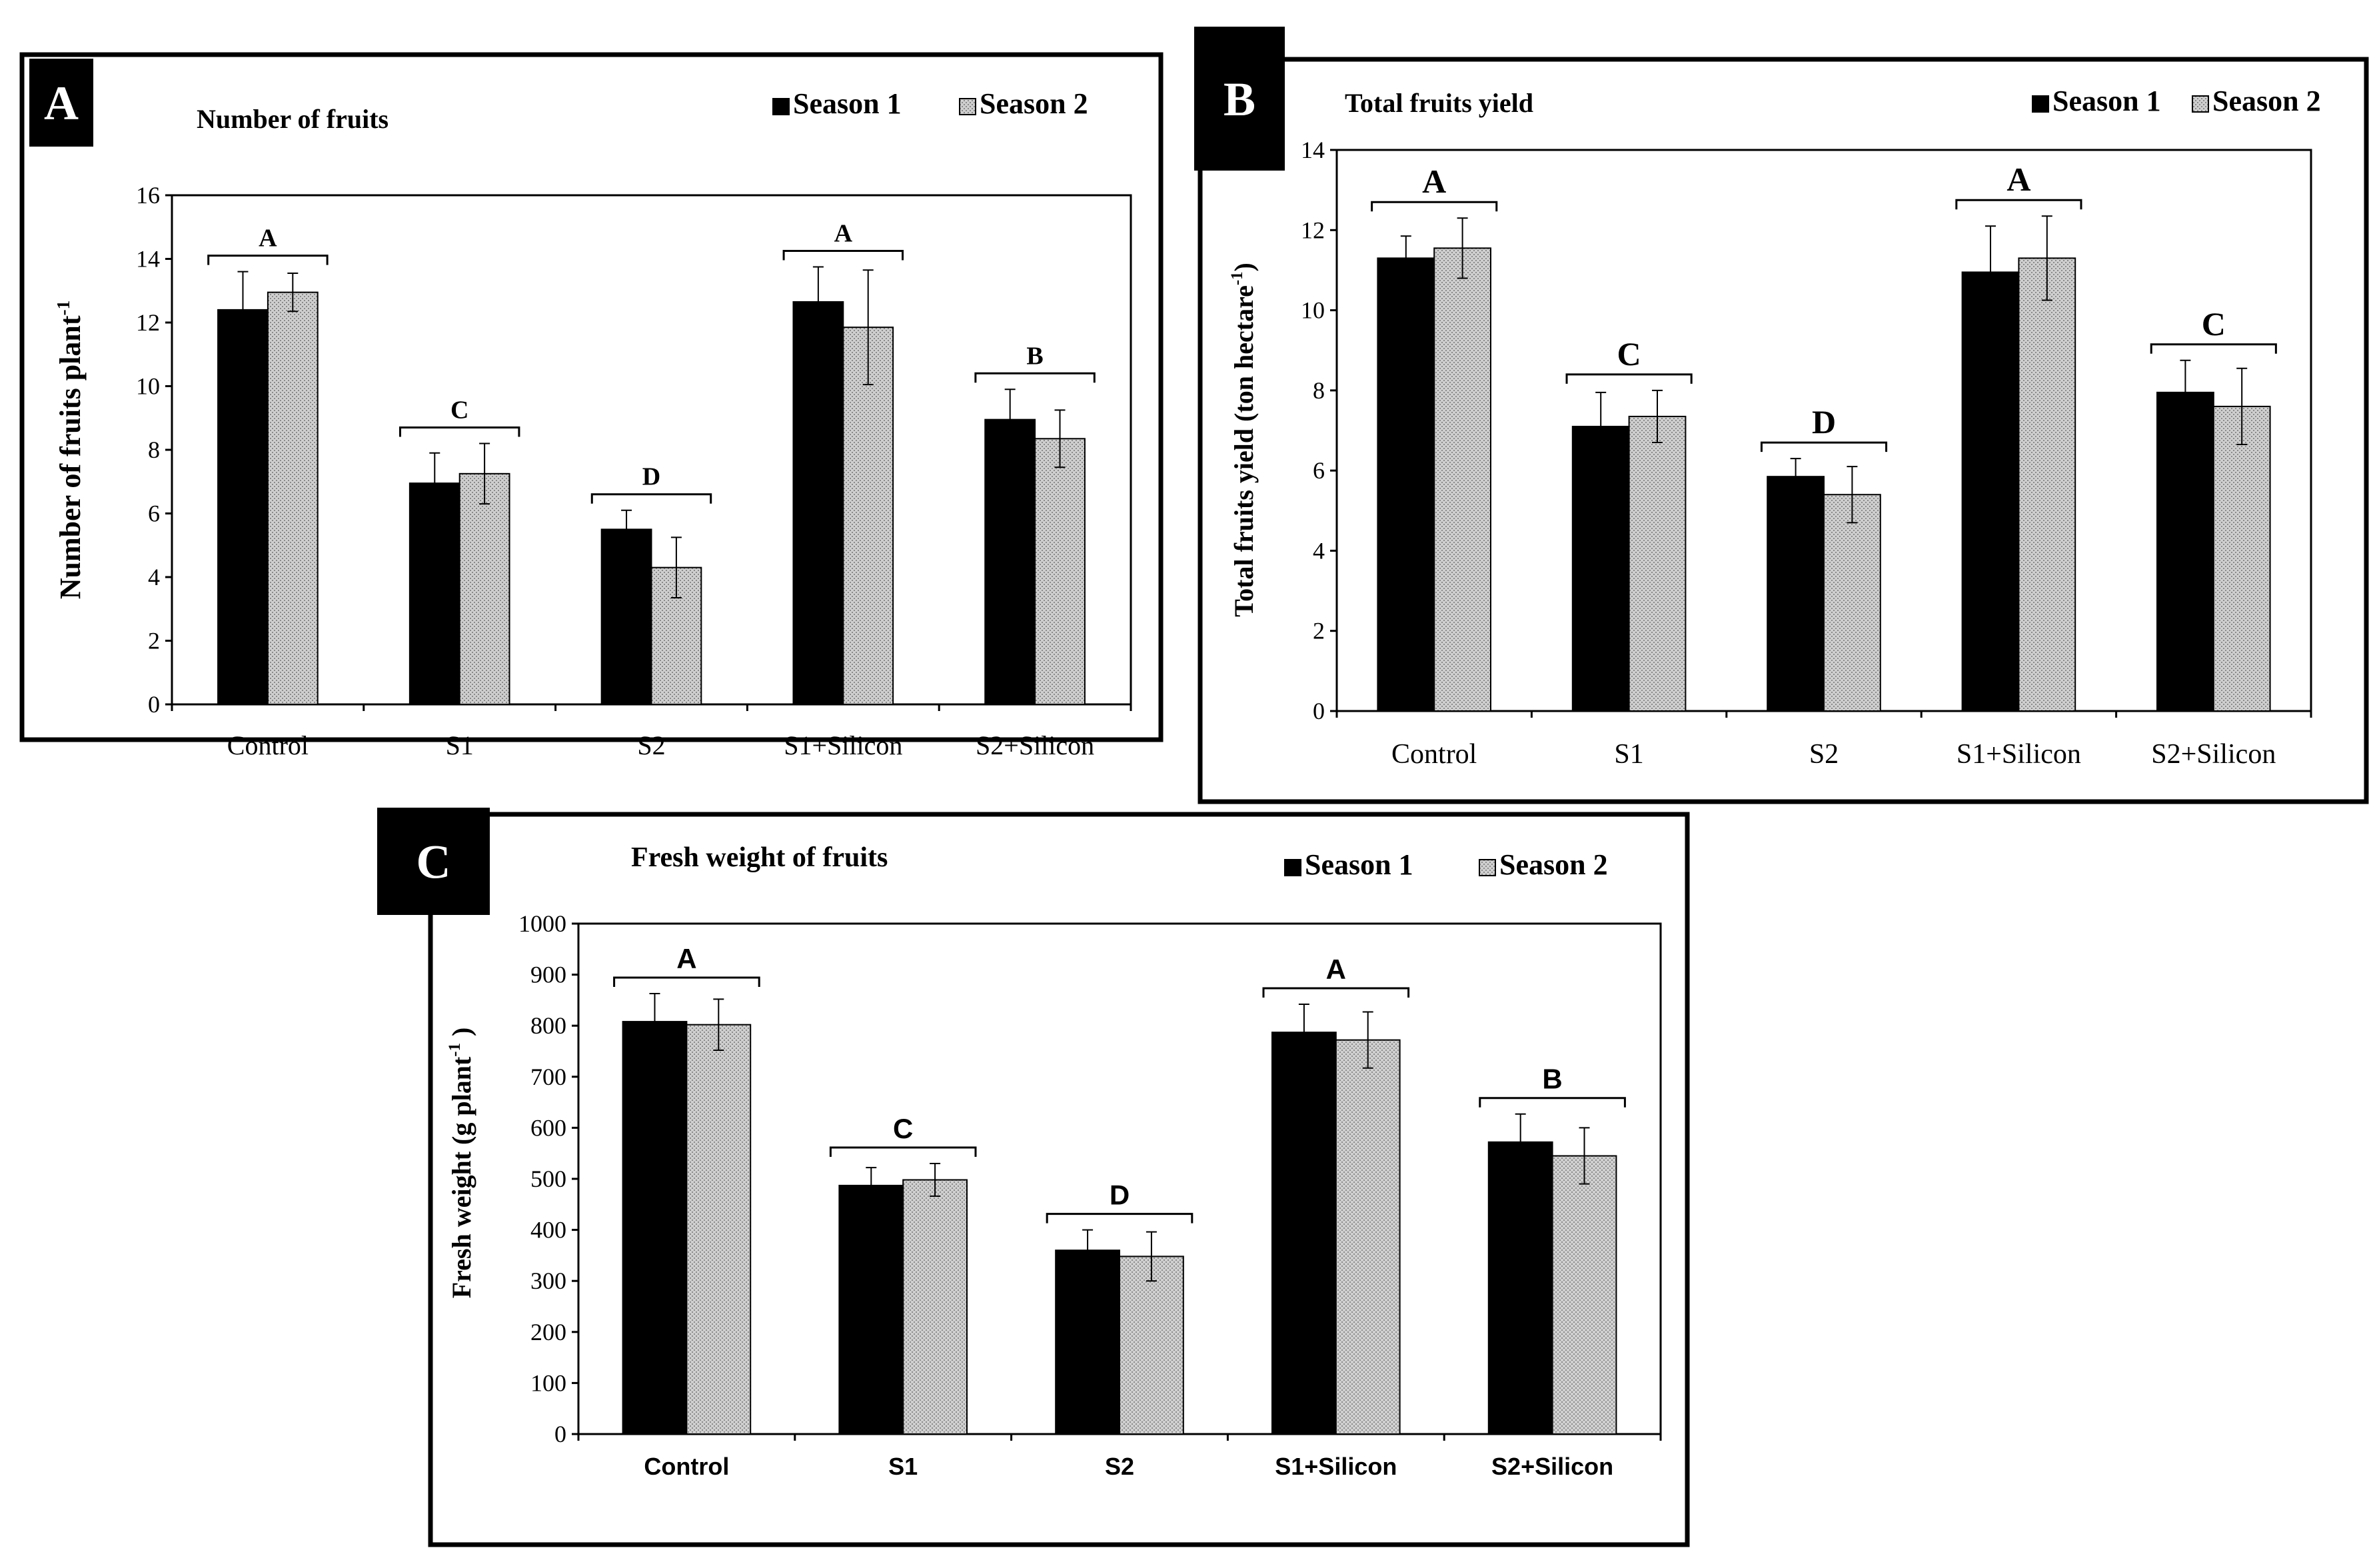 The width and height of the screenshot is (2379, 1568). I want to click on panel-label: A, so click(61, 104).